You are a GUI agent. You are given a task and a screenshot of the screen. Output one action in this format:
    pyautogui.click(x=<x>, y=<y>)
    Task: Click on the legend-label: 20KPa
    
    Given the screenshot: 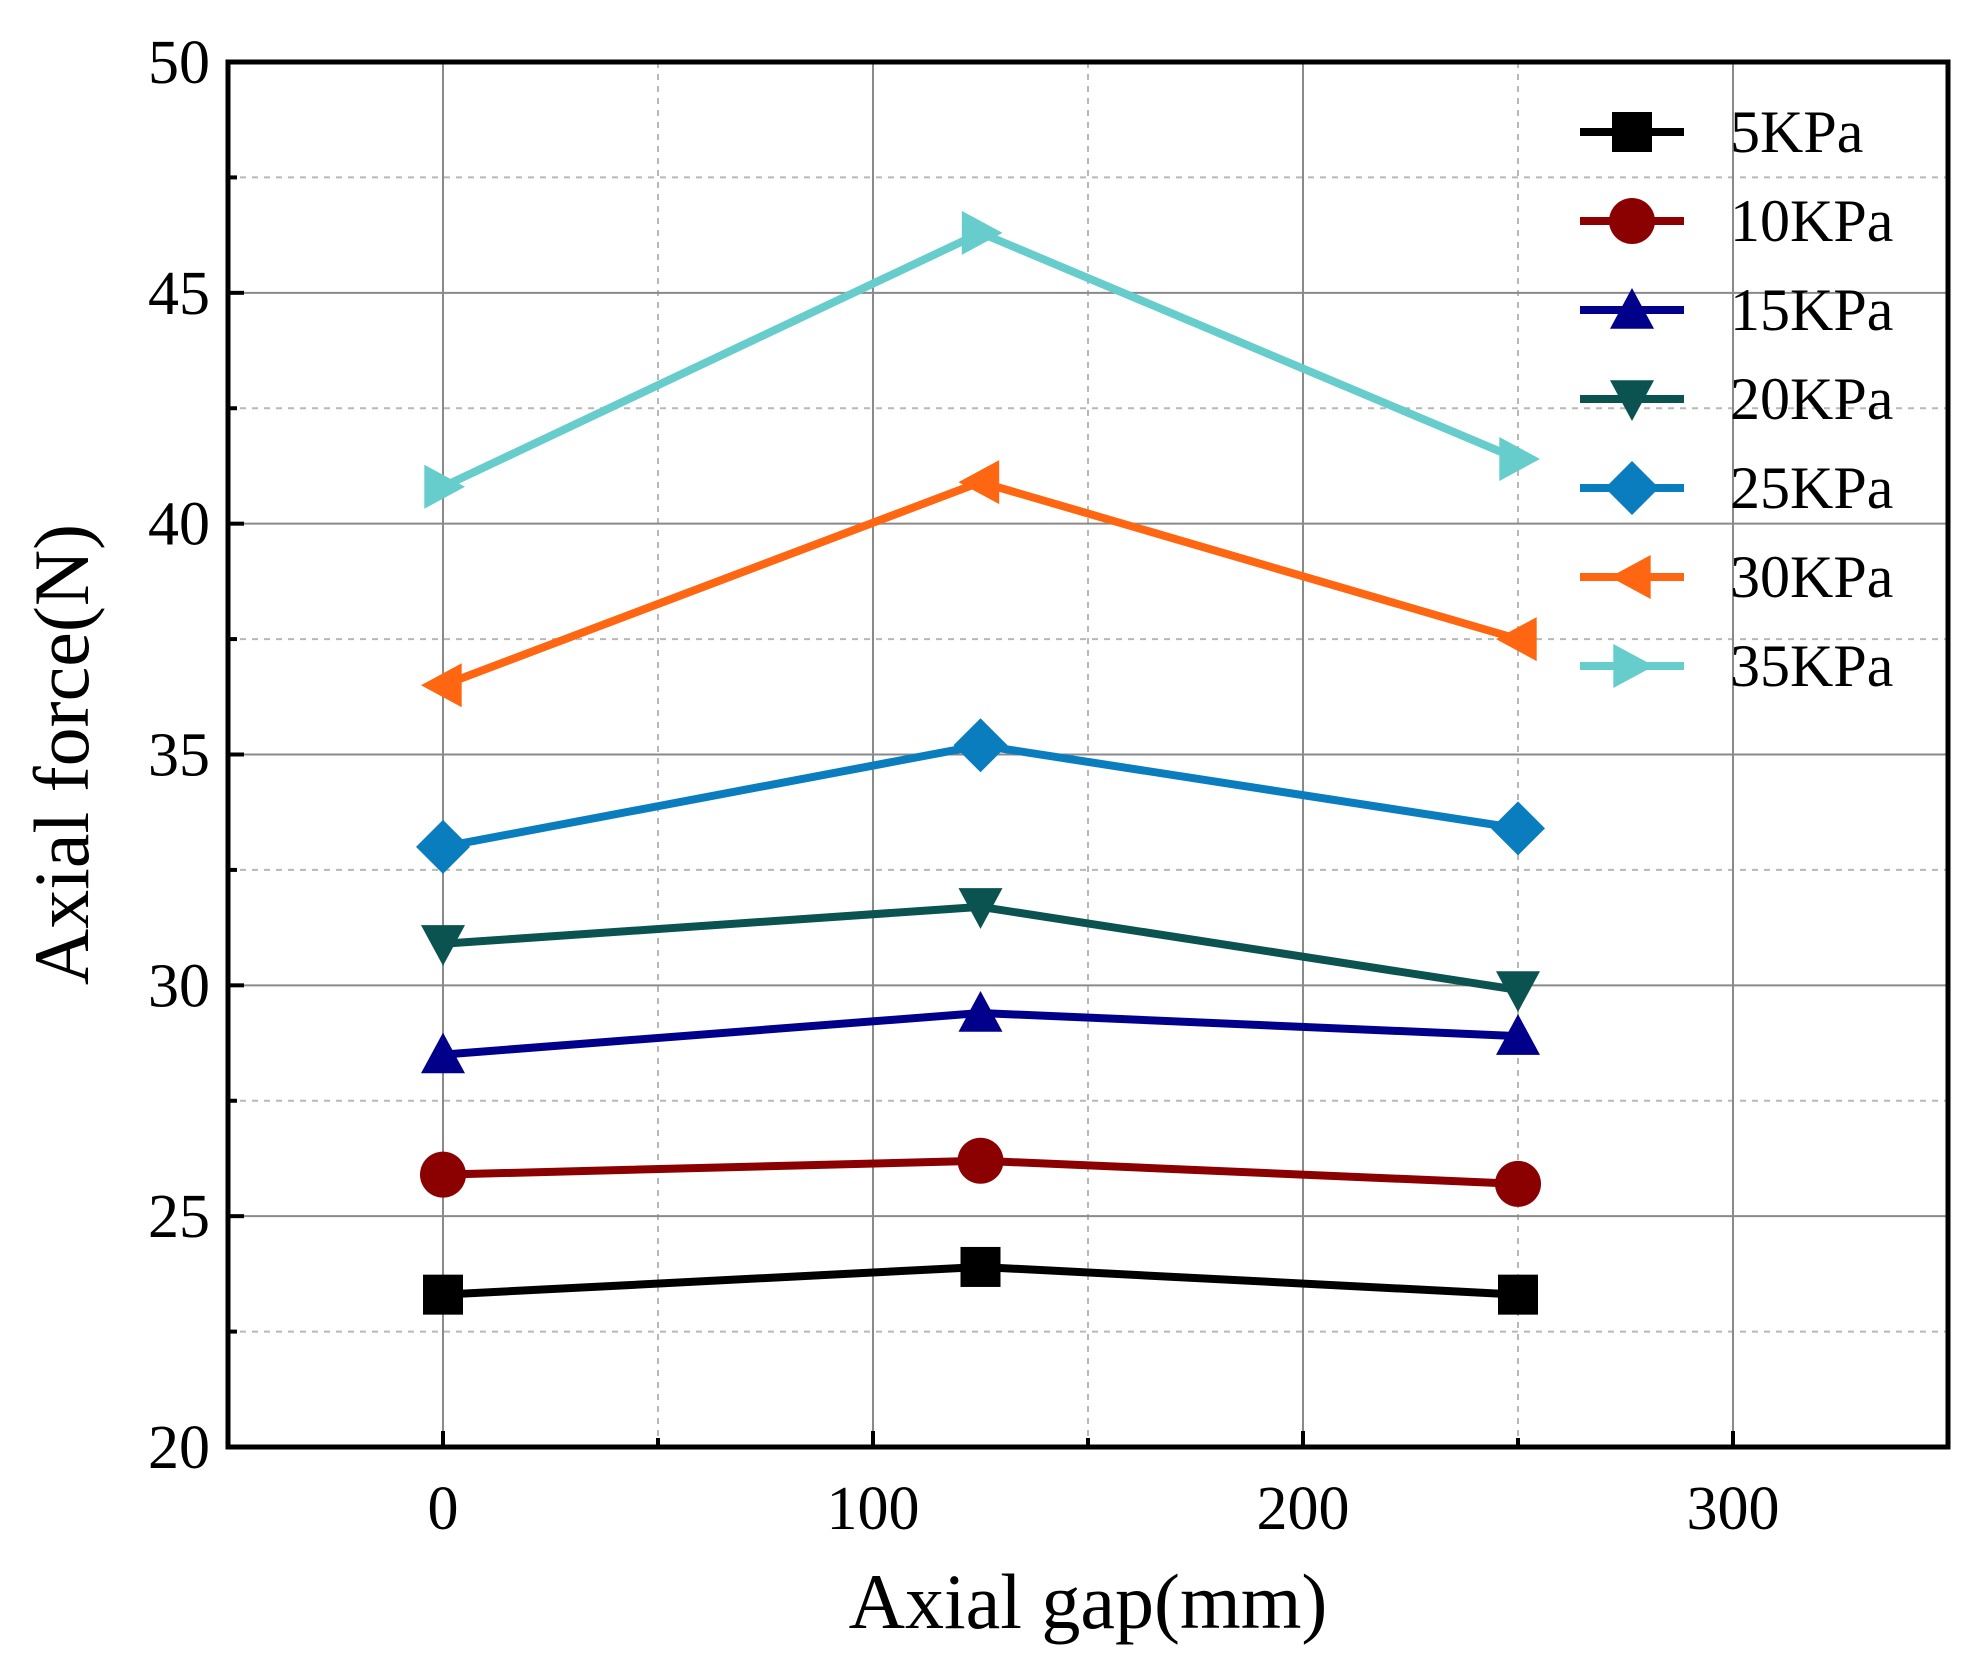 What is the action you would take?
    pyautogui.click(x=1811, y=399)
    